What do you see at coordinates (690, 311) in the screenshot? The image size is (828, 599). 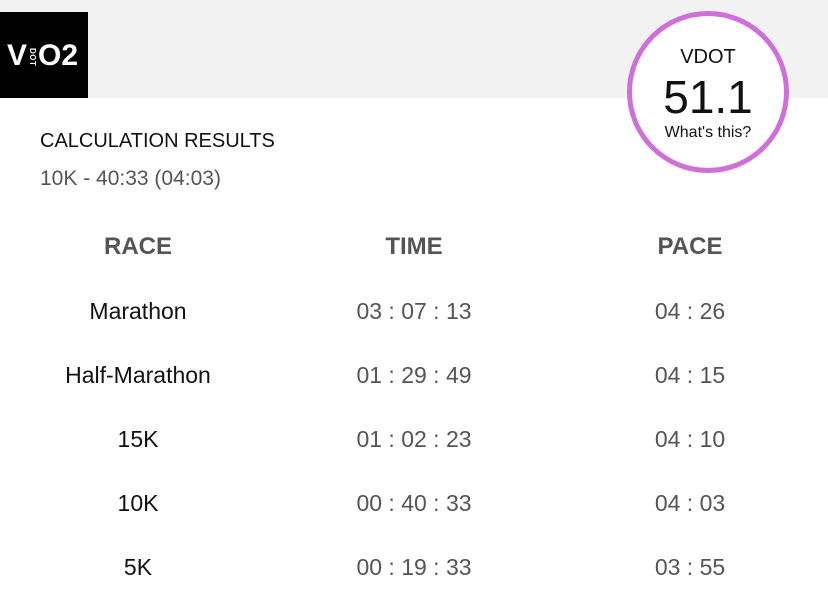 I see `race-pace: 04 : 26` at bounding box center [690, 311].